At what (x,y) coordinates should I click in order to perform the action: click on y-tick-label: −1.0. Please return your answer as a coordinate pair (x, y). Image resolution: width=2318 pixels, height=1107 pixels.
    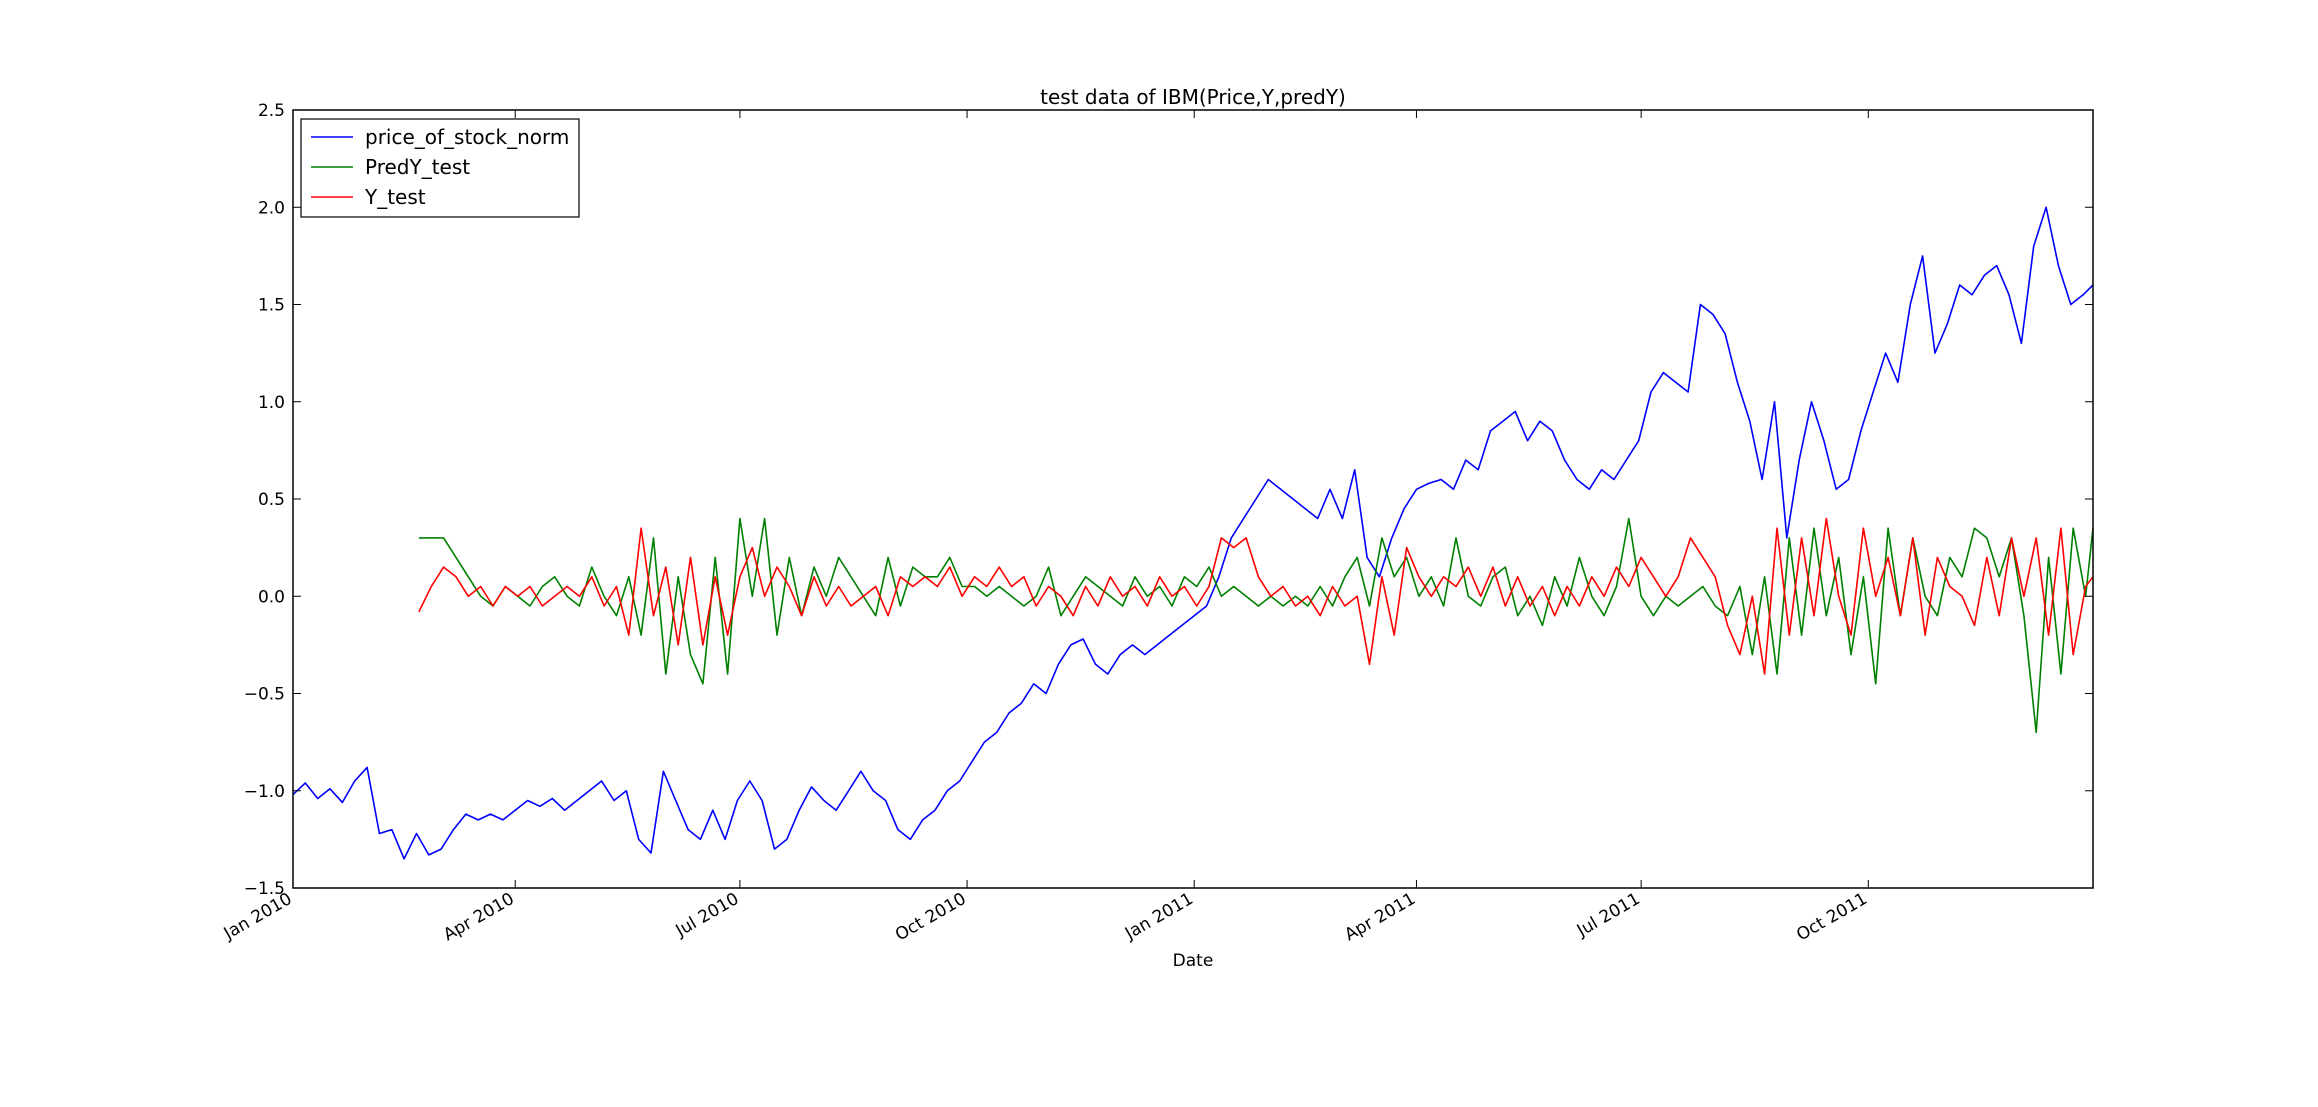
    Looking at the image, I should click on (264, 792).